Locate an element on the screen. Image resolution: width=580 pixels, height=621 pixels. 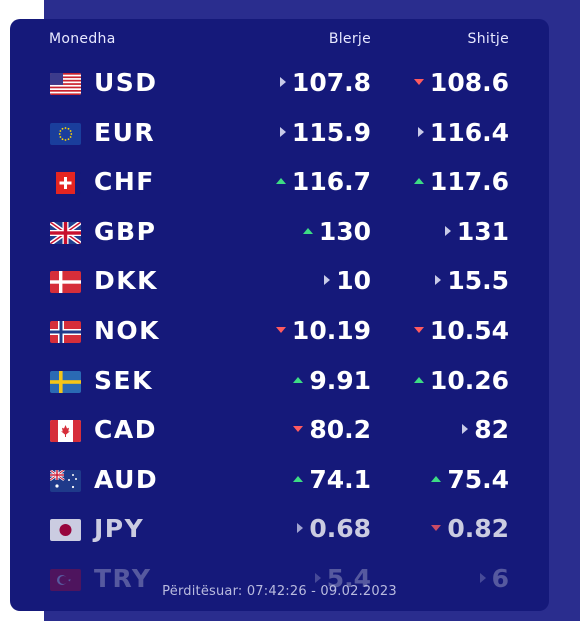
tr-flag-icon is located at coordinates (65, 580).